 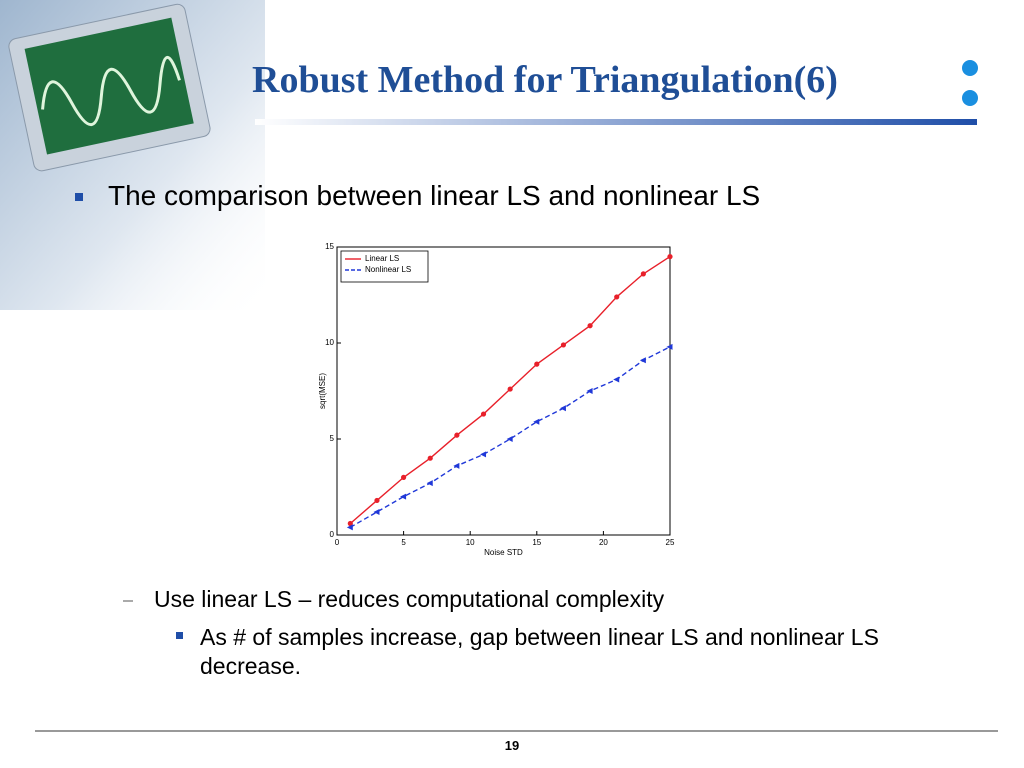 I want to click on y-tick-label: 10, so click(x=329, y=342).